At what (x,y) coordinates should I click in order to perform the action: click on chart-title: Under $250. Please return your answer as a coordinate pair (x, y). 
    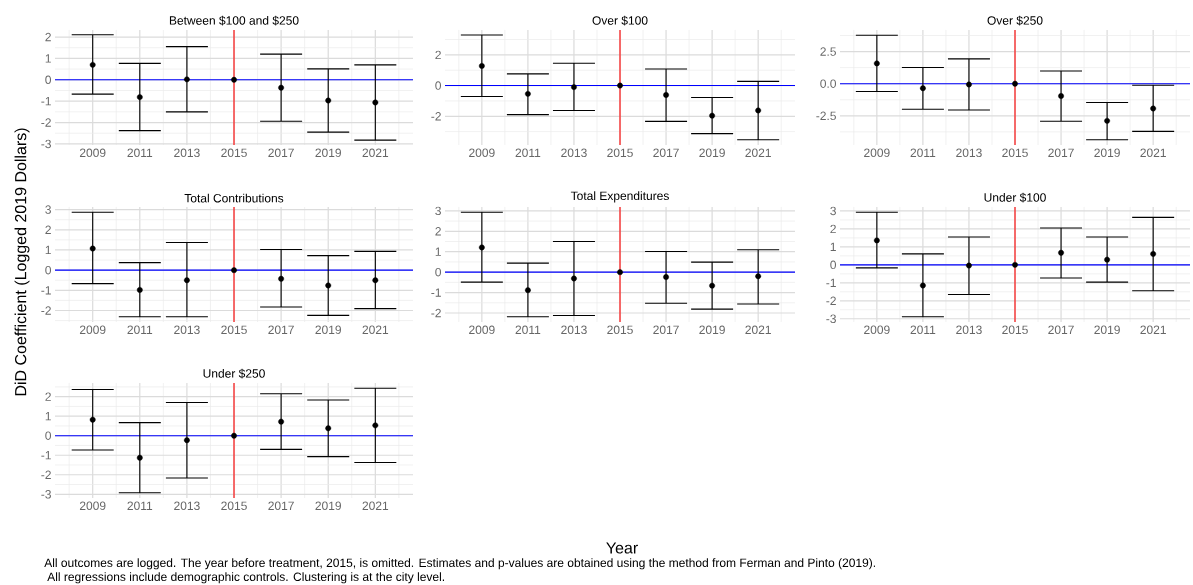
    Looking at the image, I should click on (234, 373).